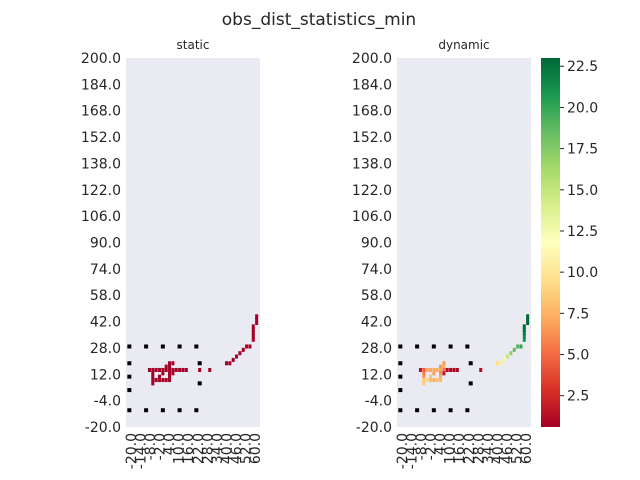 The width and height of the screenshot is (640, 480). What do you see at coordinates (372, 112) in the screenshot?
I see `y-tick-label: 168.0` at bounding box center [372, 112].